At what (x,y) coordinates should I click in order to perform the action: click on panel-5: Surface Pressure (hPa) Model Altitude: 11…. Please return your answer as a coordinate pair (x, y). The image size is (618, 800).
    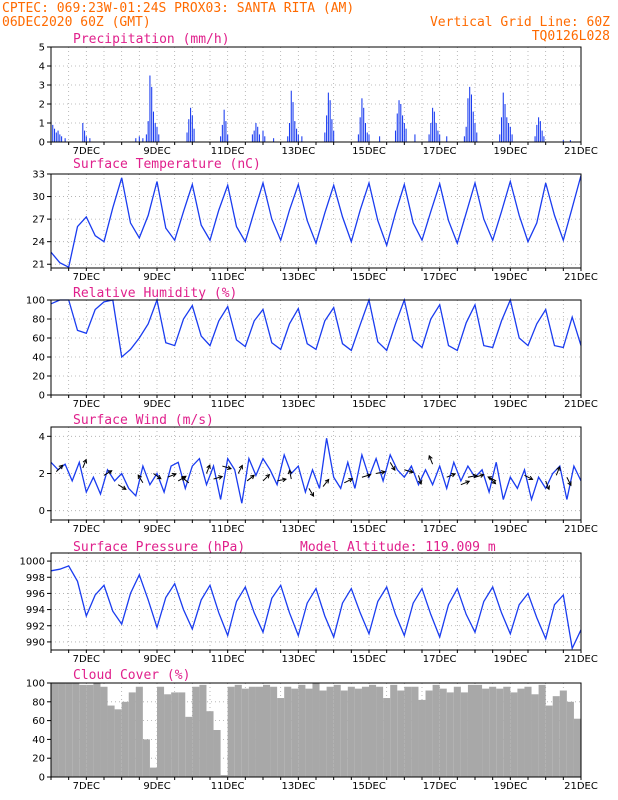
    Looking at the image, I should click on (309, 602).